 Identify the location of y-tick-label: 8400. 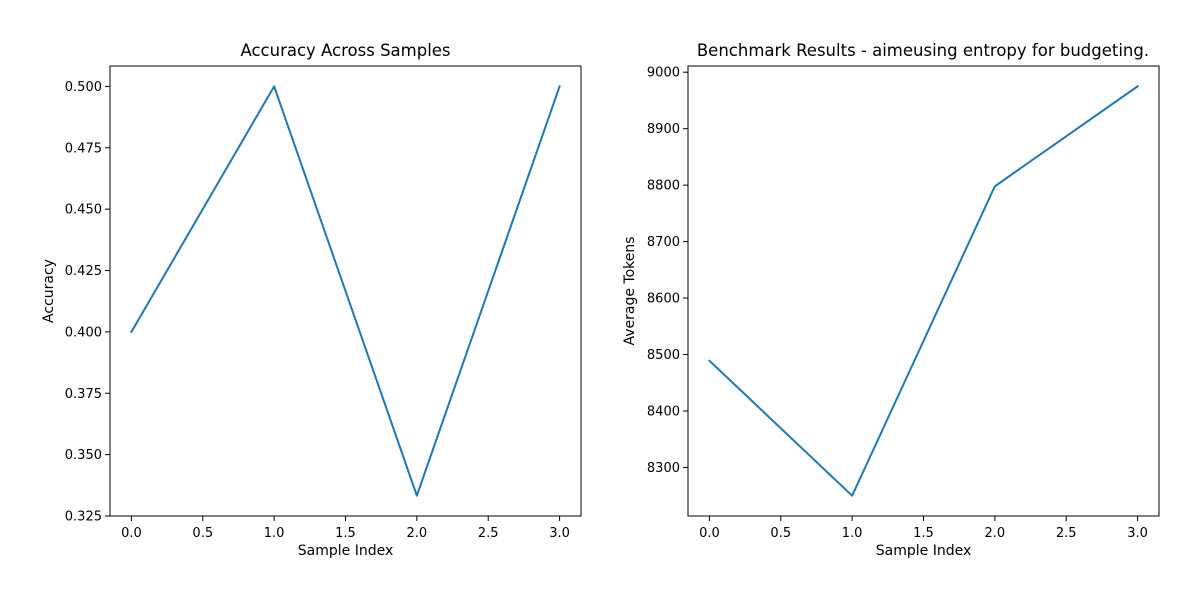
(663, 411).